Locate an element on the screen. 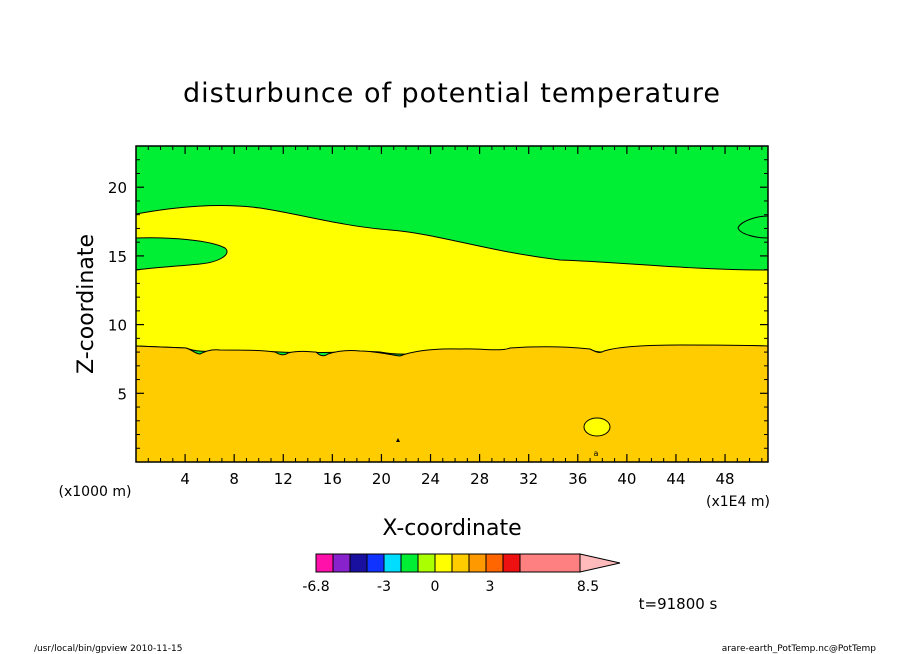  colorbar-tick-label: -3 is located at coordinates (384, 587).